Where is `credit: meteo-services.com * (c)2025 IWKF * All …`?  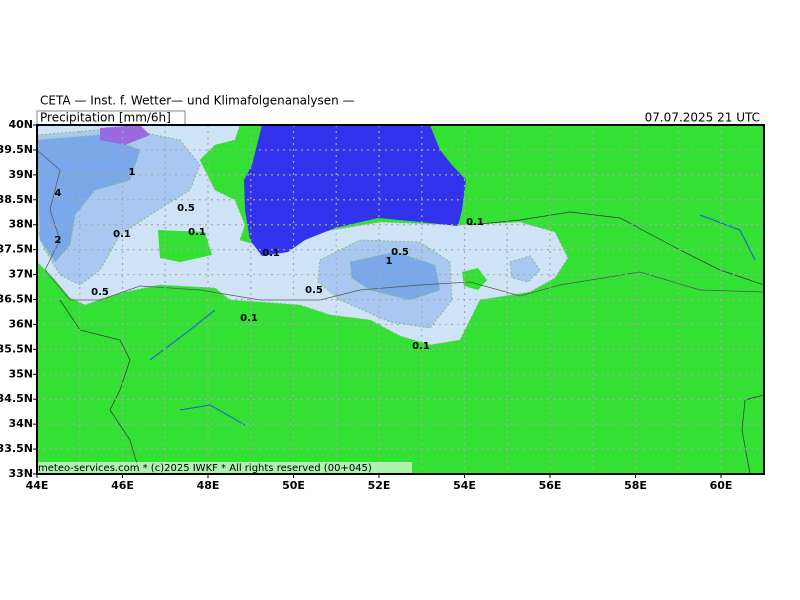
credit: meteo-services.com * (c)2025 IWKF * All … is located at coordinates (205, 468).